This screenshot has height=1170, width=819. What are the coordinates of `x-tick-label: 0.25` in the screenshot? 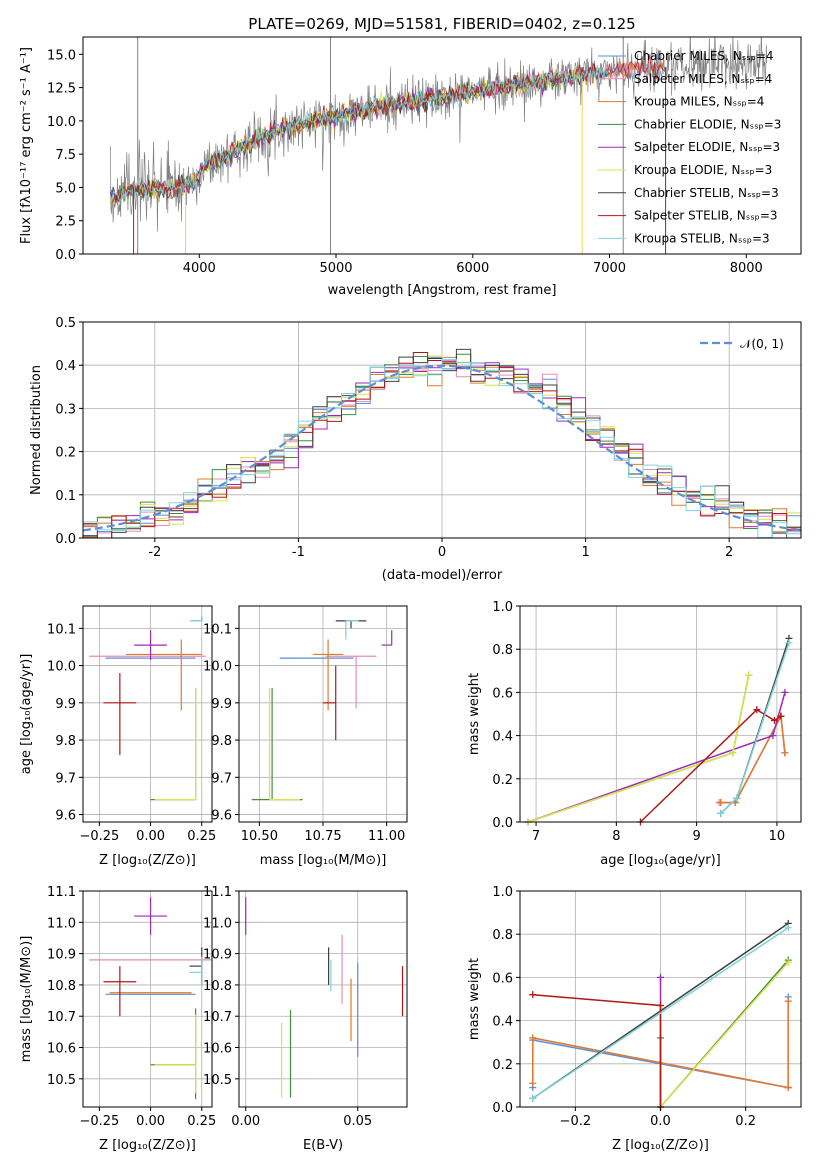 It's located at (201, 1121).